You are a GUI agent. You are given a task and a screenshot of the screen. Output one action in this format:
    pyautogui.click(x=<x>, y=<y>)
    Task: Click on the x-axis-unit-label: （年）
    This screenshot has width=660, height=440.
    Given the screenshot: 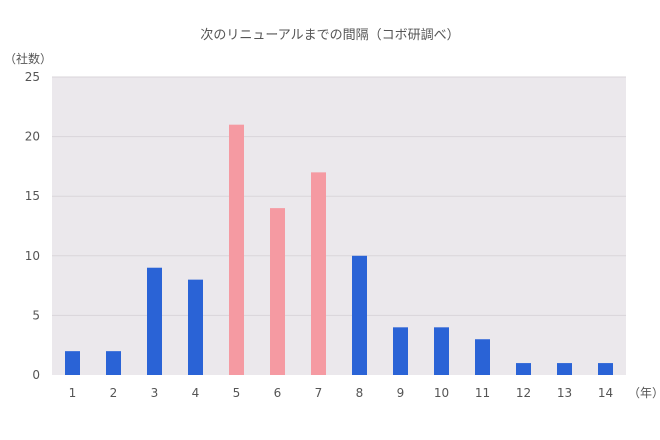 What is the action you would take?
    pyautogui.click(x=644, y=393)
    